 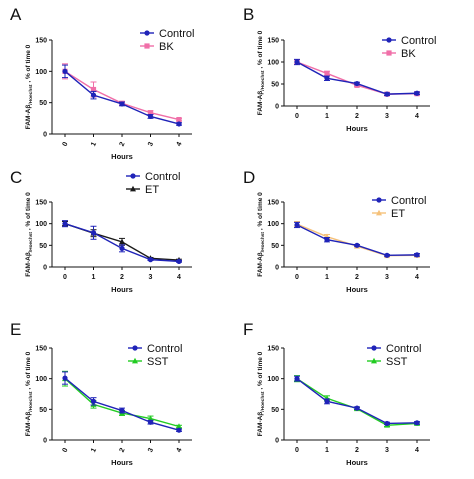 I want to click on panel-letter: B, so click(x=248, y=14).